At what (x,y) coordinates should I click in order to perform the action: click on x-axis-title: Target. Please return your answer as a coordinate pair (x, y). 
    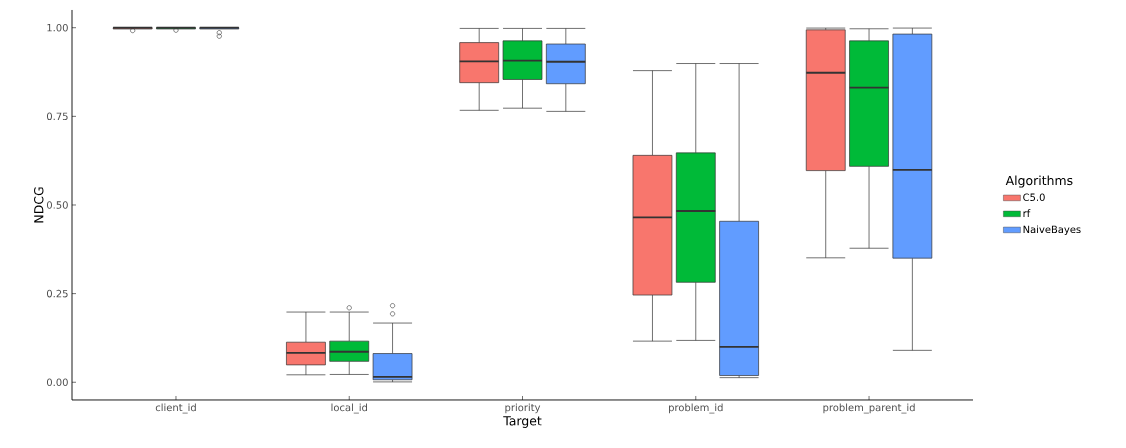
    Looking at the image, I should click on (522, 422).